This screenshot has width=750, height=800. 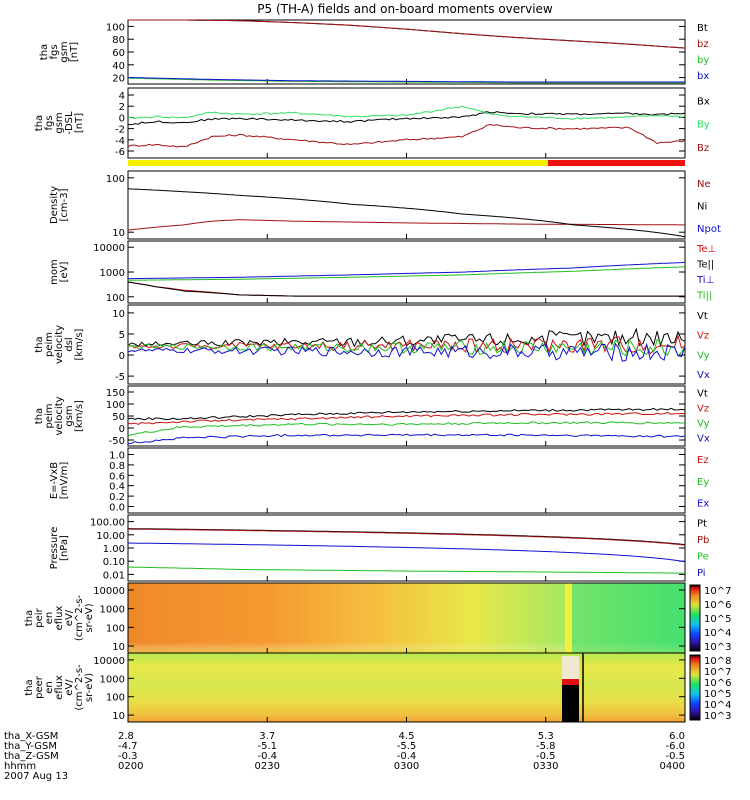 I want to click on y-tick-label: 0, so click(x=122, y=356).